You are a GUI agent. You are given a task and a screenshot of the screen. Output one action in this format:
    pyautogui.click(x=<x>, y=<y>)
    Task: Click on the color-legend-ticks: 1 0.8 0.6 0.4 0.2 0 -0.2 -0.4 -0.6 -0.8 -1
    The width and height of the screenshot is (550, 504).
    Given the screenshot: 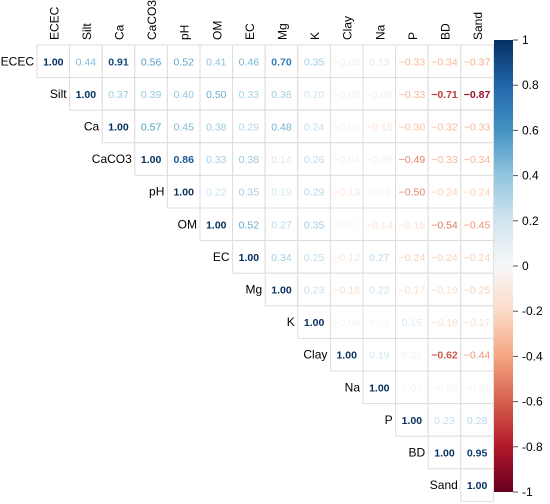 What is the action you would take?
    pyautogui.click(x=528, y=266)
    